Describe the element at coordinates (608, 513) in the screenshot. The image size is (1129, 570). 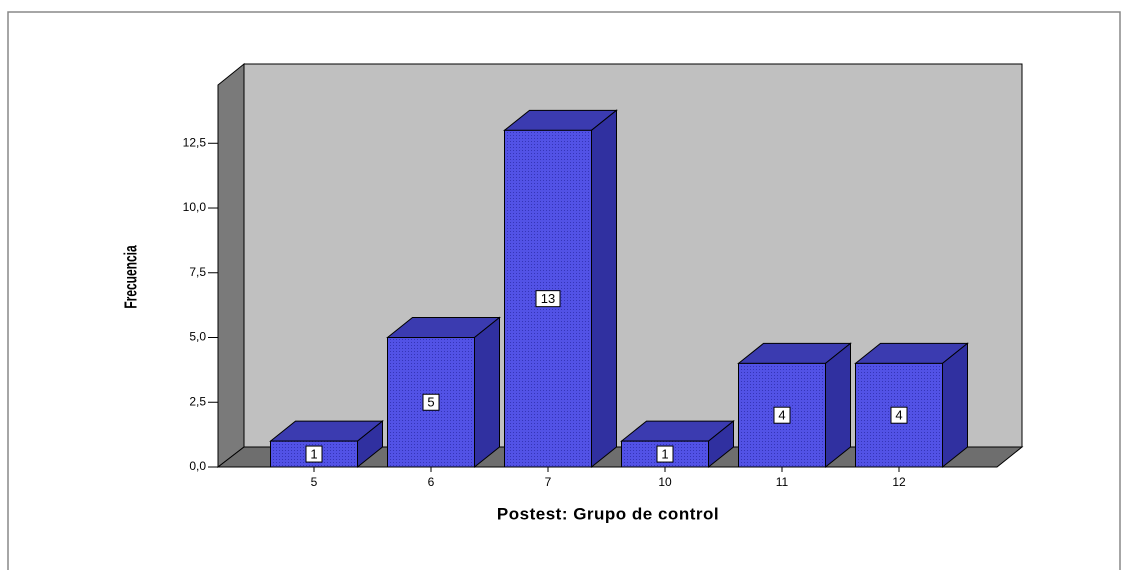
I see `x-axis-label: Postest: Grupo de control` at that location.